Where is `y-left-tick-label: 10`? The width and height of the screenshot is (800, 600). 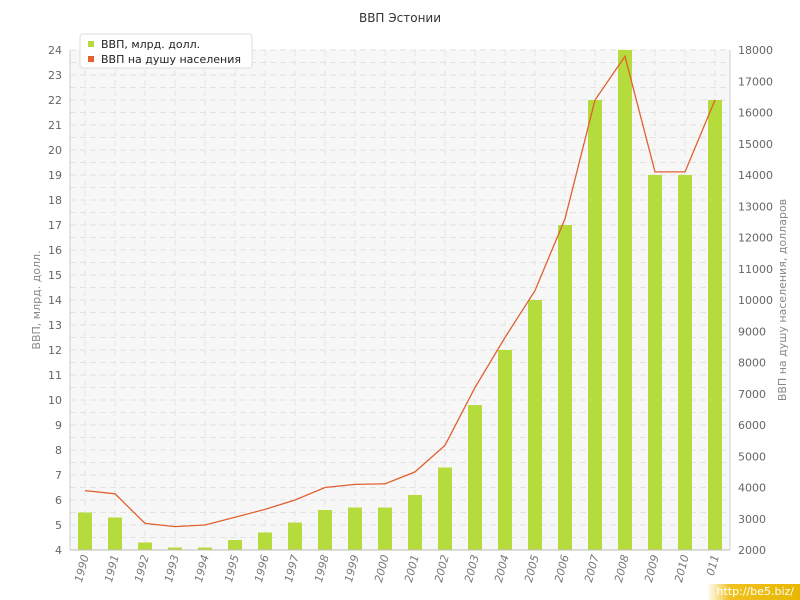
y-left-tick-label: 10 is located at coordinates (55, 400).